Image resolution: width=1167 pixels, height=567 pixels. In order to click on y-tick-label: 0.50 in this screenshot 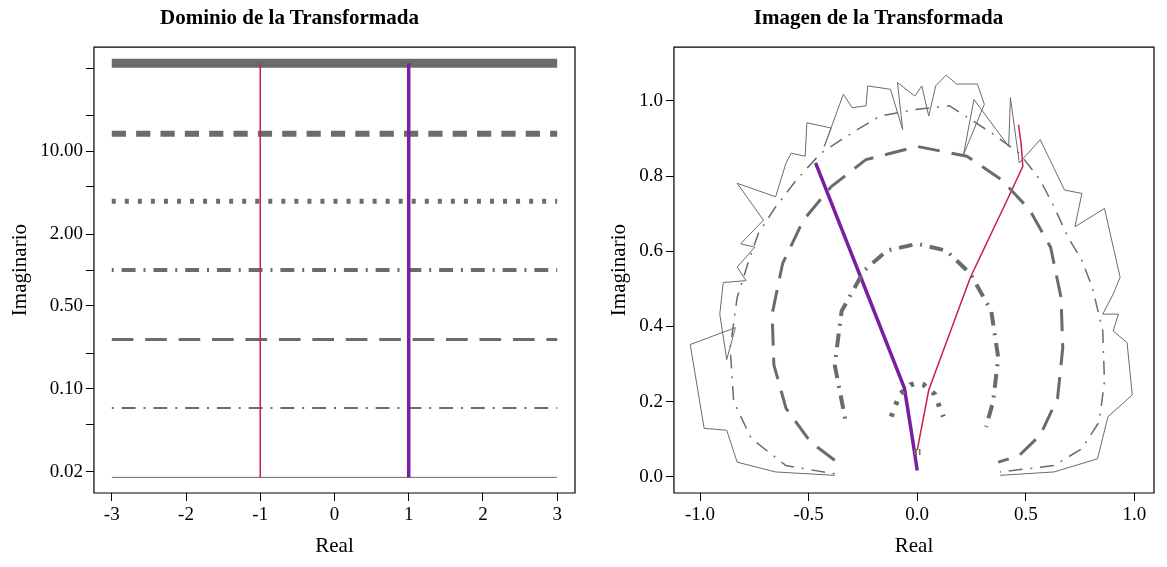, I will do `click(66, 304)`.